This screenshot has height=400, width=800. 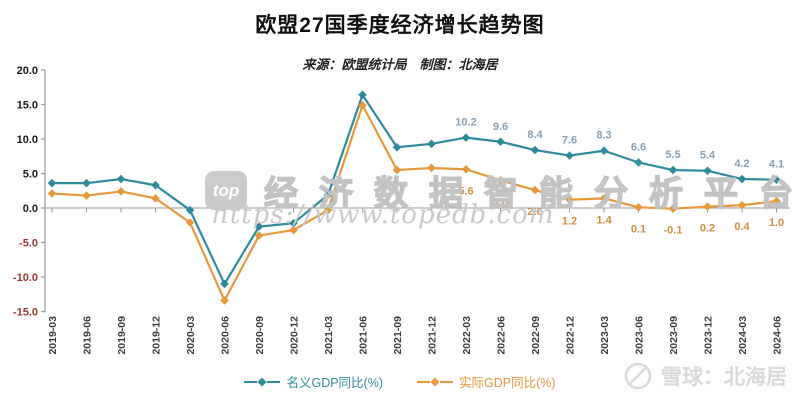 What do you see at coordinates (260, 335) in the screenshot?
I see `x-tick-label: 2020-09` at bounding box center [260, 335].